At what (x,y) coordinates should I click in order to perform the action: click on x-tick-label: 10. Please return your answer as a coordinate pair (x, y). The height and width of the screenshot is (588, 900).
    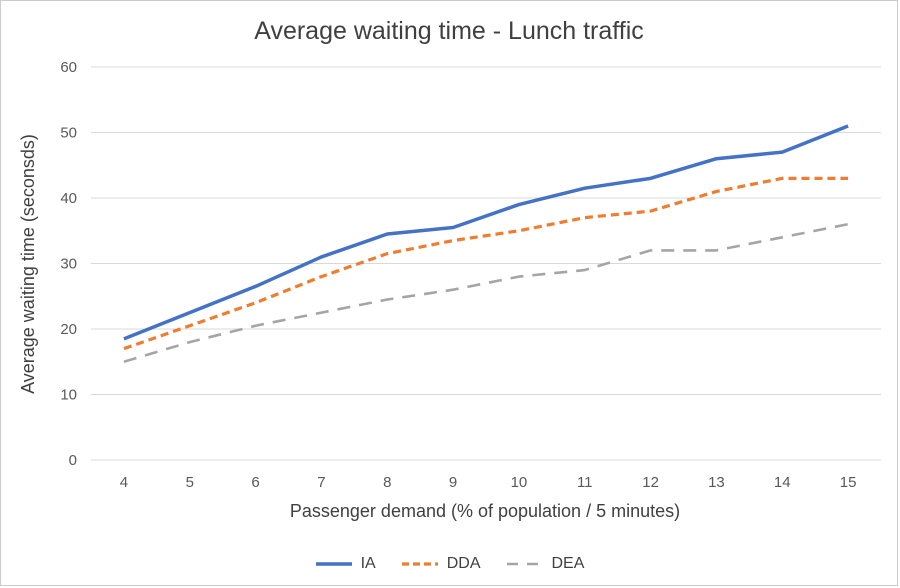
    Looking at the image, I should click on (519, 482).